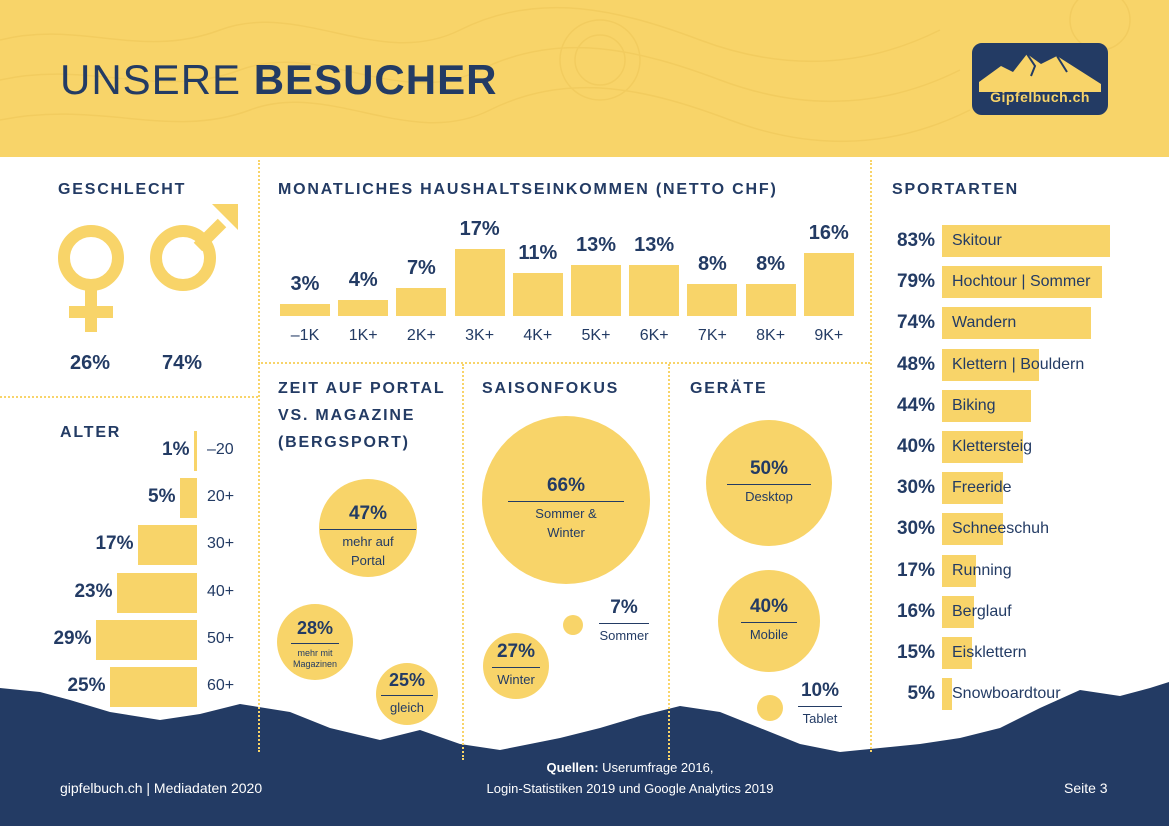 This screenshot has width=1169, height=826. I want to click on geraete-bubble-label: Mobile, so click(769, 634).